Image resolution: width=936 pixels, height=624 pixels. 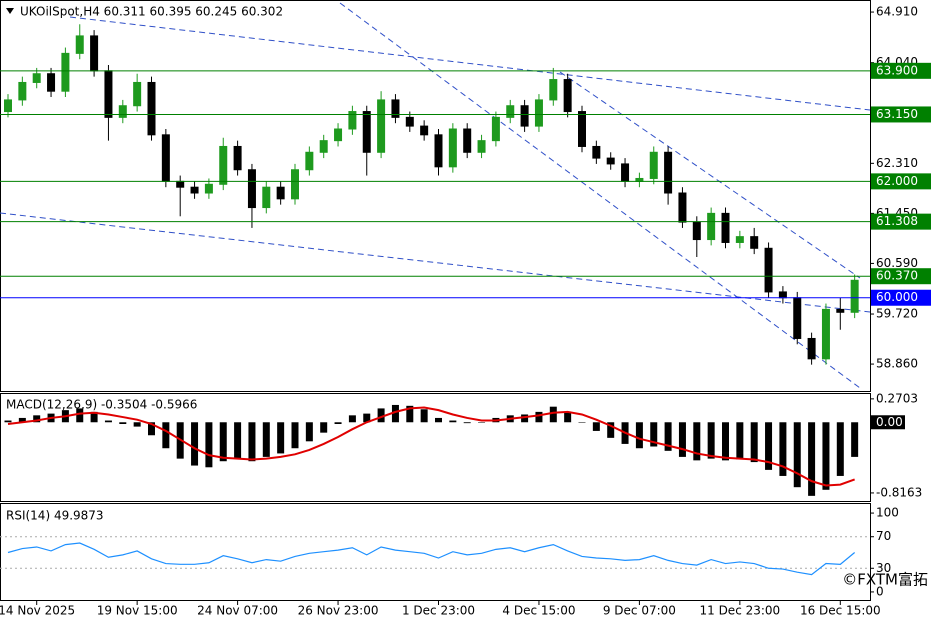 What do you see at coordinates (431, 559) in the screenshot?
I see `rsi-line` at bounding box center [431, 559].